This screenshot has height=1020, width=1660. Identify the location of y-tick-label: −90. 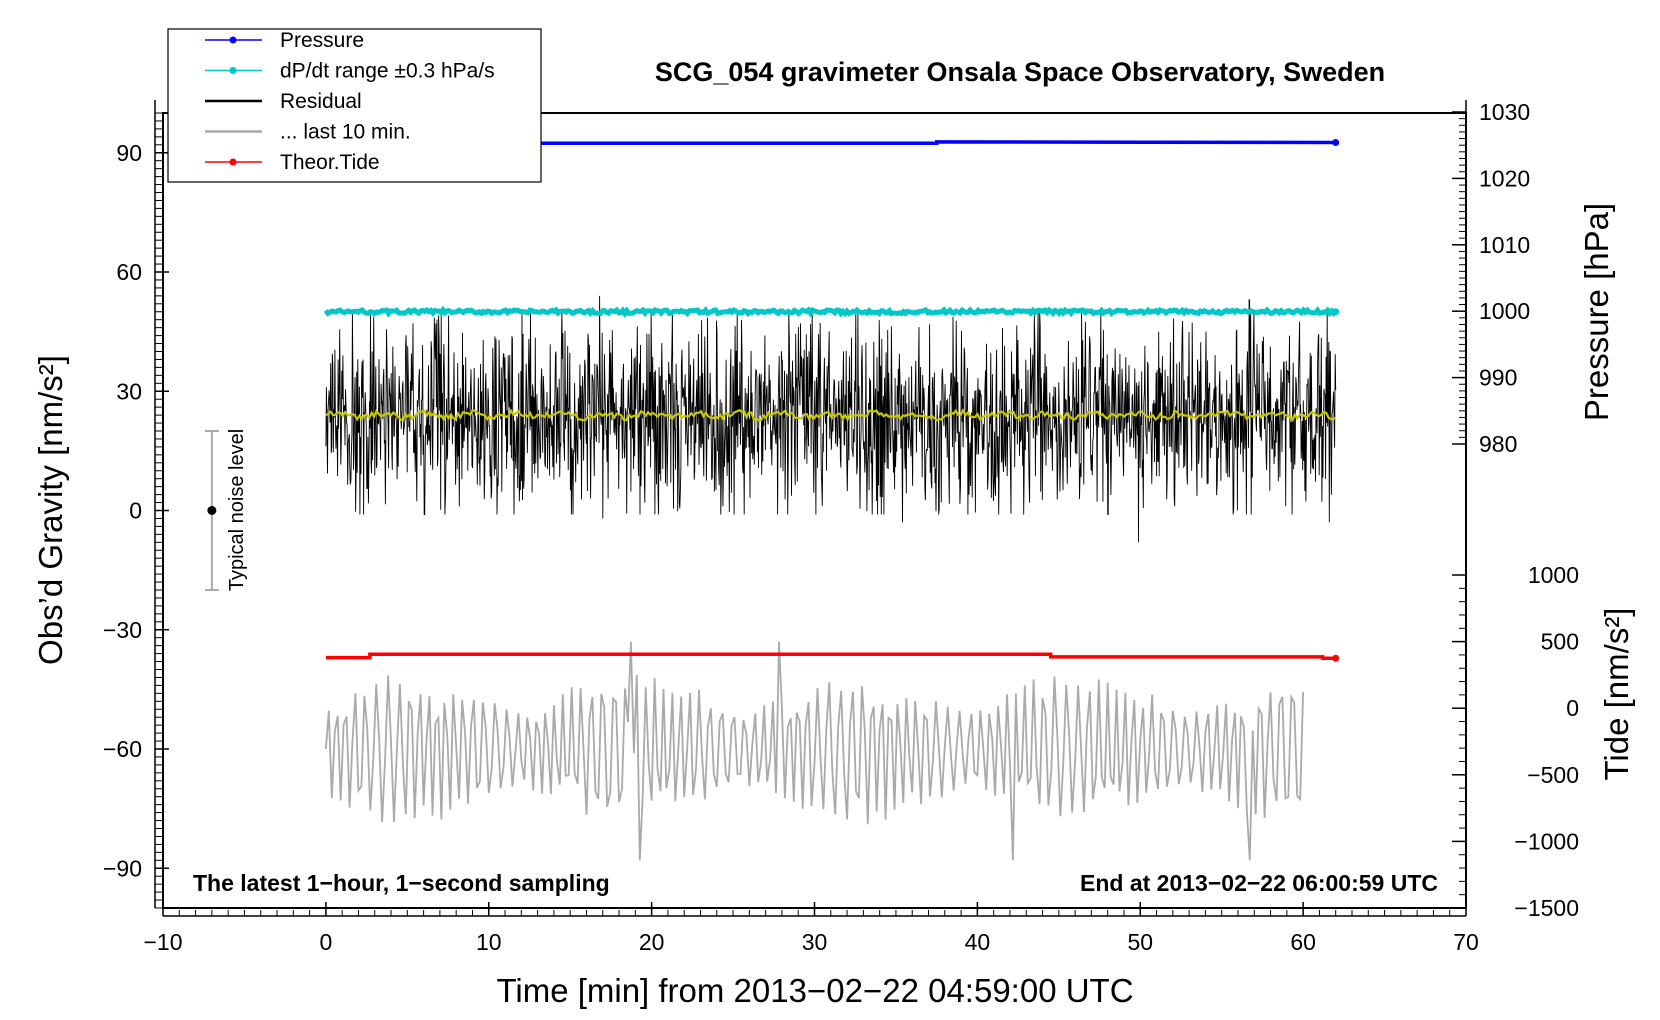
(122, 868).